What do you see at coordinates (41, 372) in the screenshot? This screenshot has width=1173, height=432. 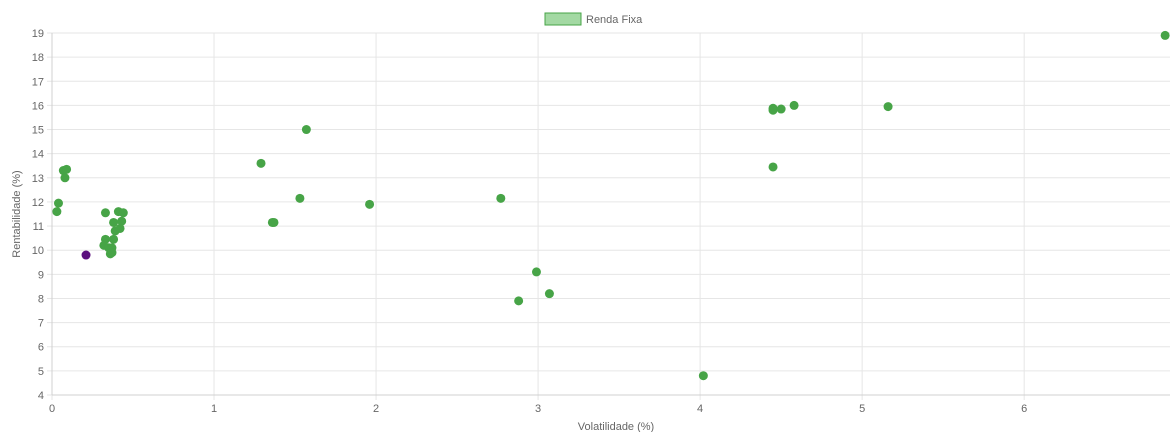 I see `y-tick-label: 5` at bounding box center [41, 372].